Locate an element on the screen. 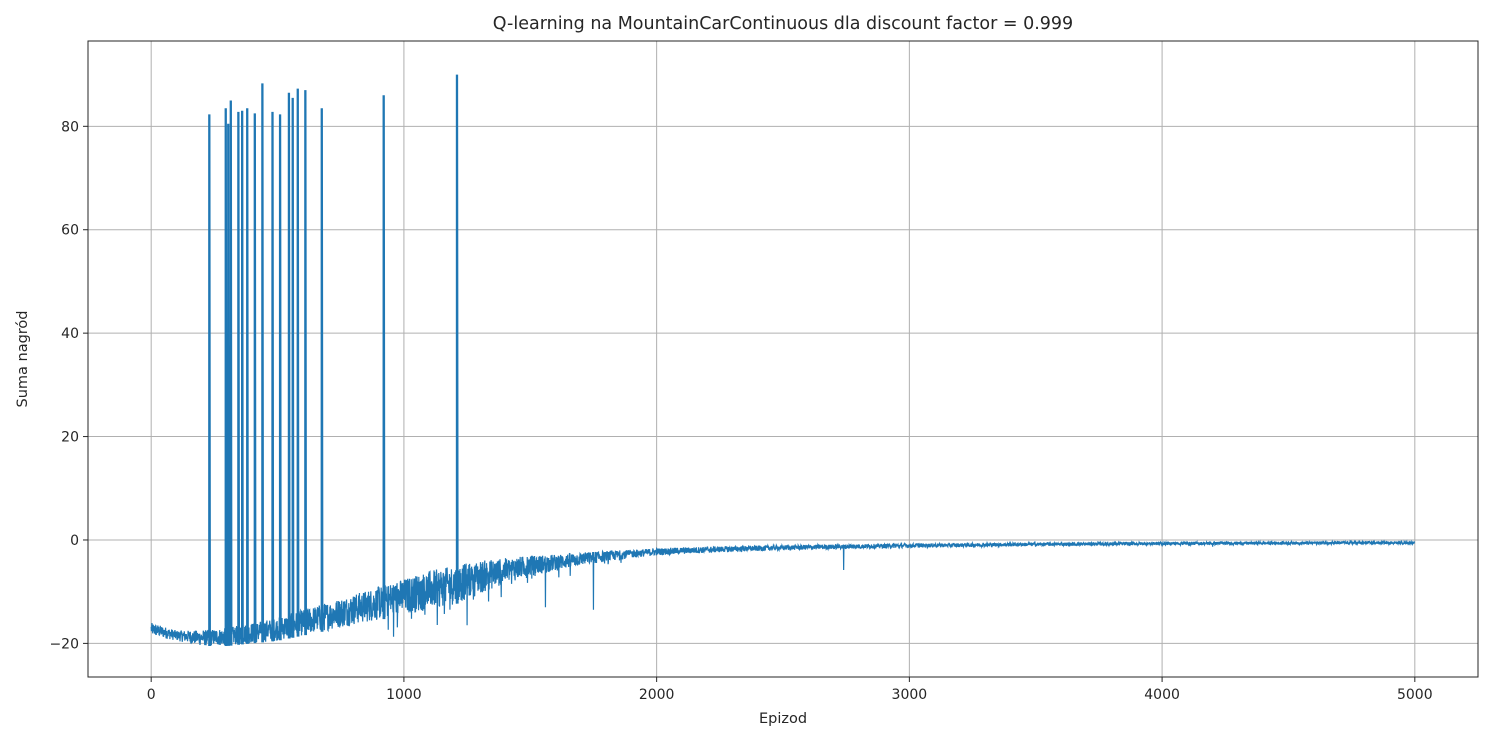  x-tick-label: 5000 is located at coordinates (1415, 695).